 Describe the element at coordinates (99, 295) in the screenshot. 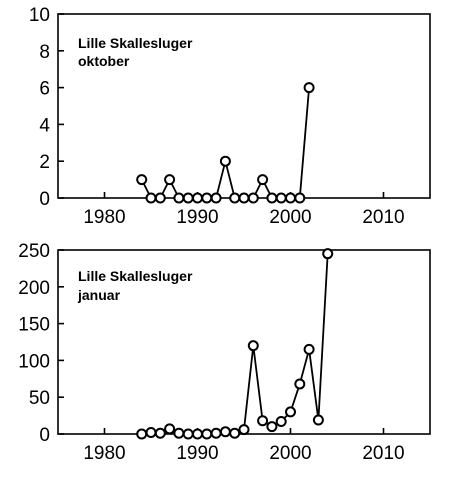

I see `chart-subtitle: januar` at that location.